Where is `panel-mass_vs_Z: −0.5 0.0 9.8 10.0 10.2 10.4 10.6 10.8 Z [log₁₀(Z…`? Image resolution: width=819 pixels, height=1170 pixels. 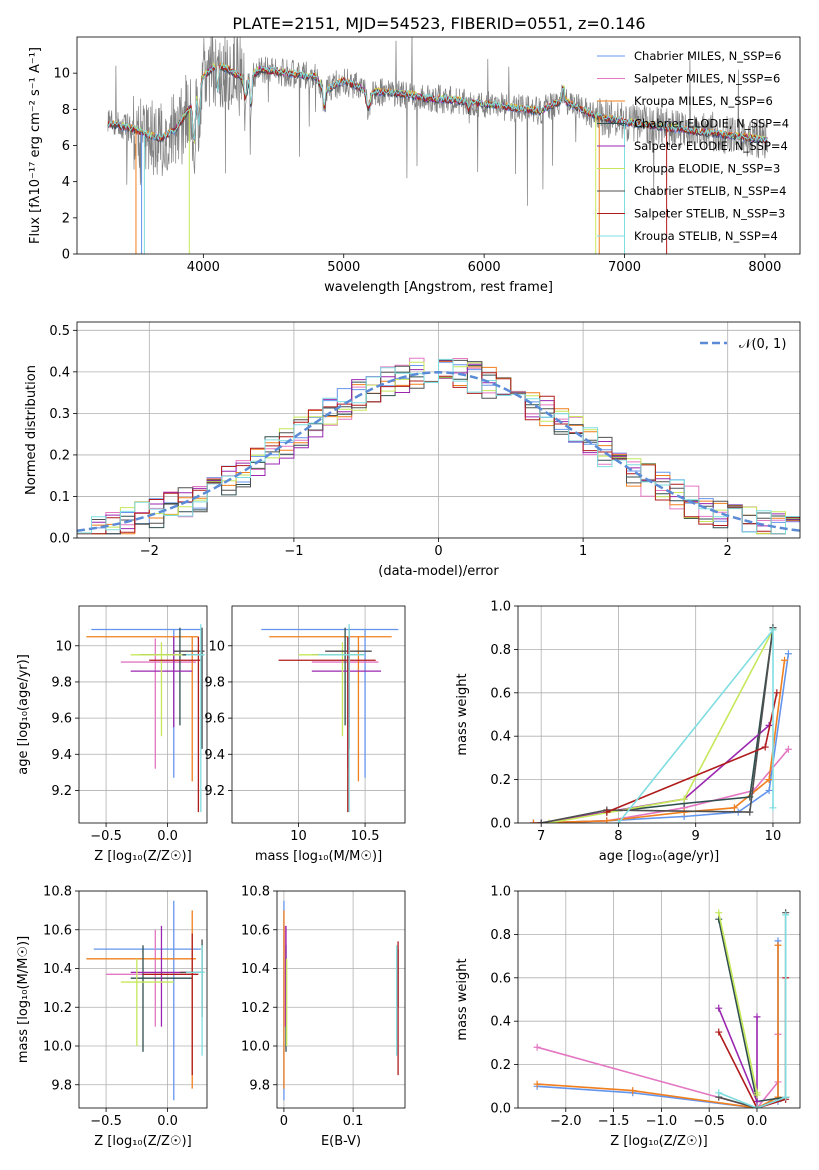 panel-mass_vs_Z: −0.5 0.0 9.8 10.0 10.2 10.4 10.6 10.8 Z [log₁₀(Z… is located at coordinates (112, 1017).